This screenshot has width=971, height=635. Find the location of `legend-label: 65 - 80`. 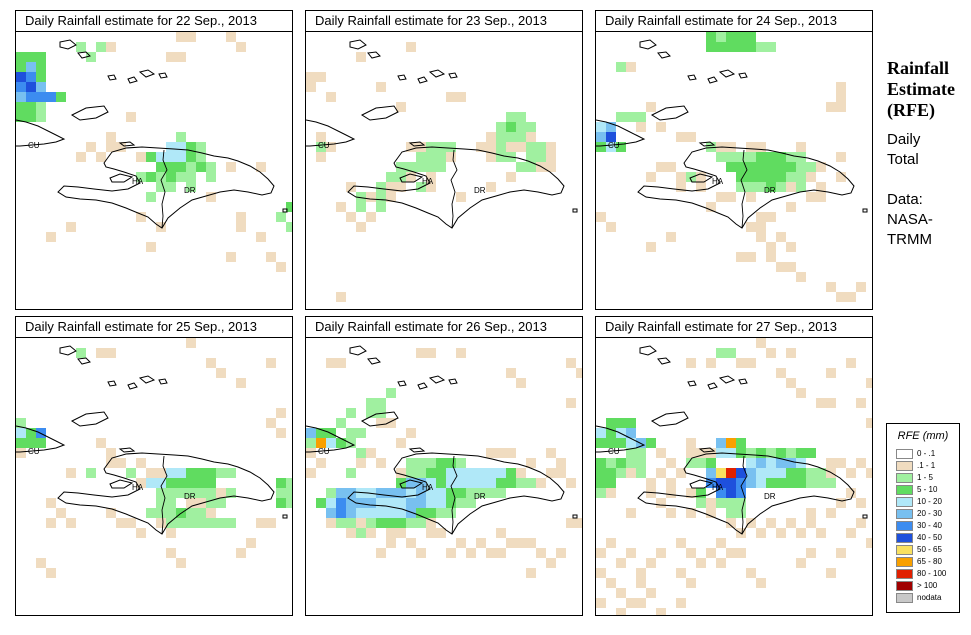

legend-label: 65 - 80 is located at coordinates (929, 561).